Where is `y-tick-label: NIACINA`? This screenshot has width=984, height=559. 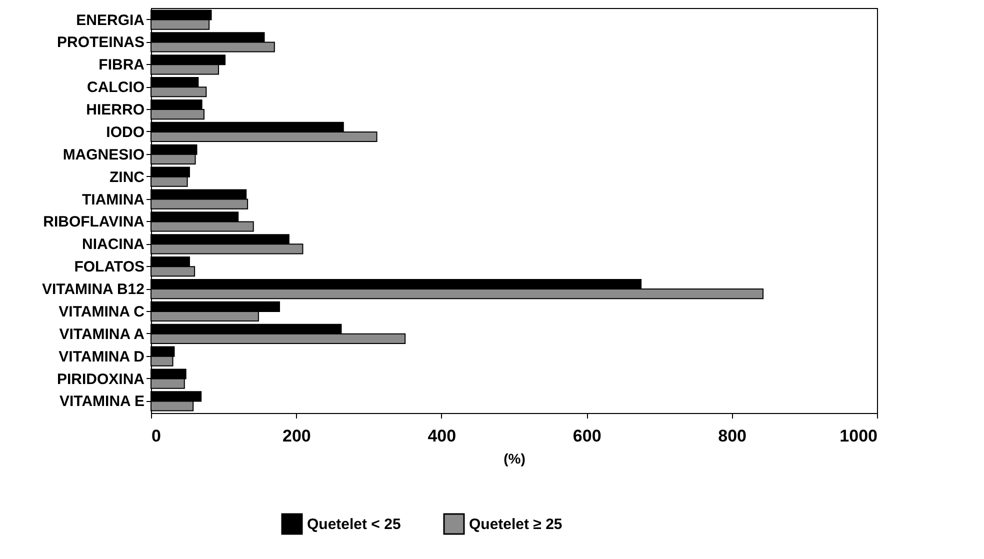
y-tick-label: NIACINA is located at coordinates (113, 245).